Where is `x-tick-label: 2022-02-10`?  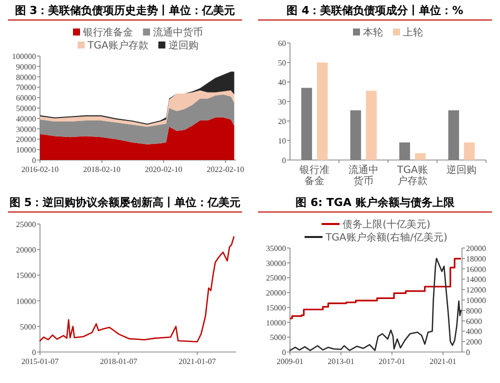 x-tick-label: 2022-02-10 is located at coordinates (225, 169).